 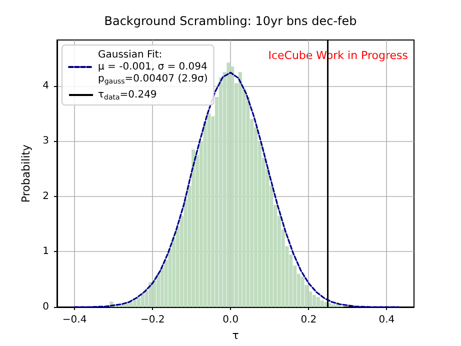 I want to click on y-tick-label: 4, so click(x=45, y=86).